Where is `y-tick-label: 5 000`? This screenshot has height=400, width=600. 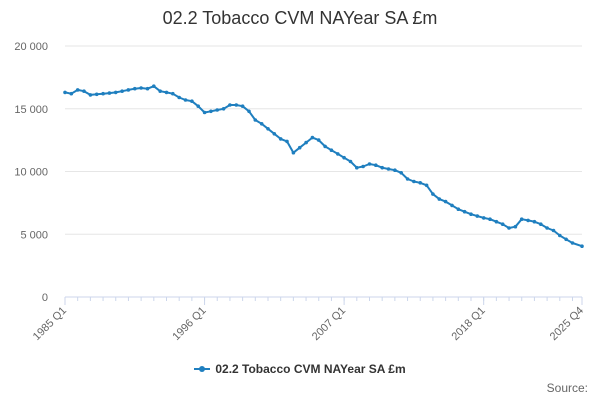 y-tick-label: 5 000 is located at coordinates (34, 235).